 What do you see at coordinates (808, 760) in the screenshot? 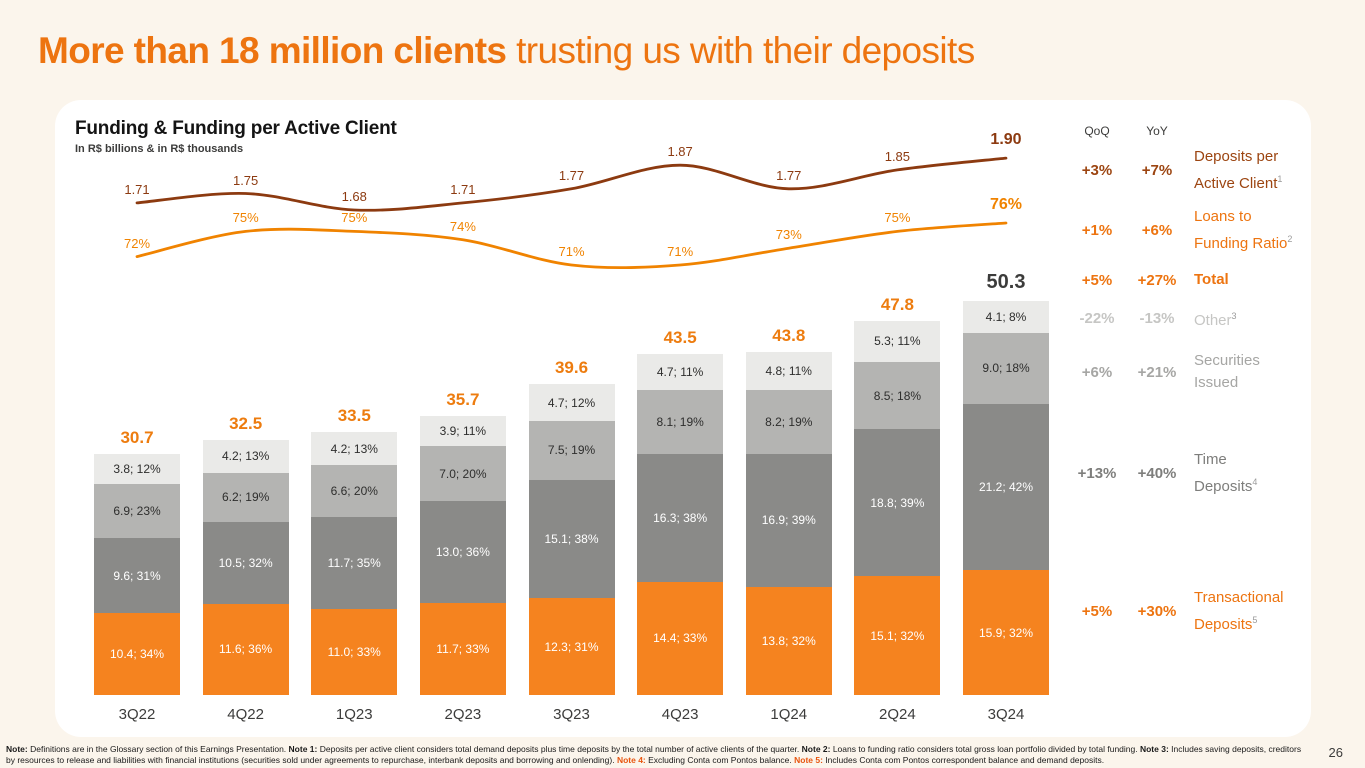
I see `footnote-segment-10: Note 5:` at bounding box center [808, 760].